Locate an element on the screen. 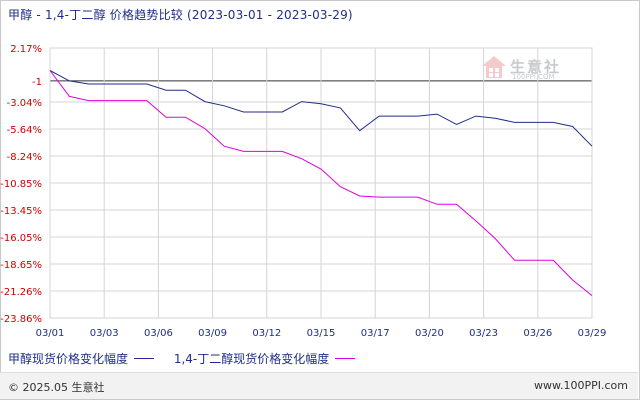 This screenshot has height=400, width=640. x-tick-label: 03/09 is located at coordinates (212, 333).